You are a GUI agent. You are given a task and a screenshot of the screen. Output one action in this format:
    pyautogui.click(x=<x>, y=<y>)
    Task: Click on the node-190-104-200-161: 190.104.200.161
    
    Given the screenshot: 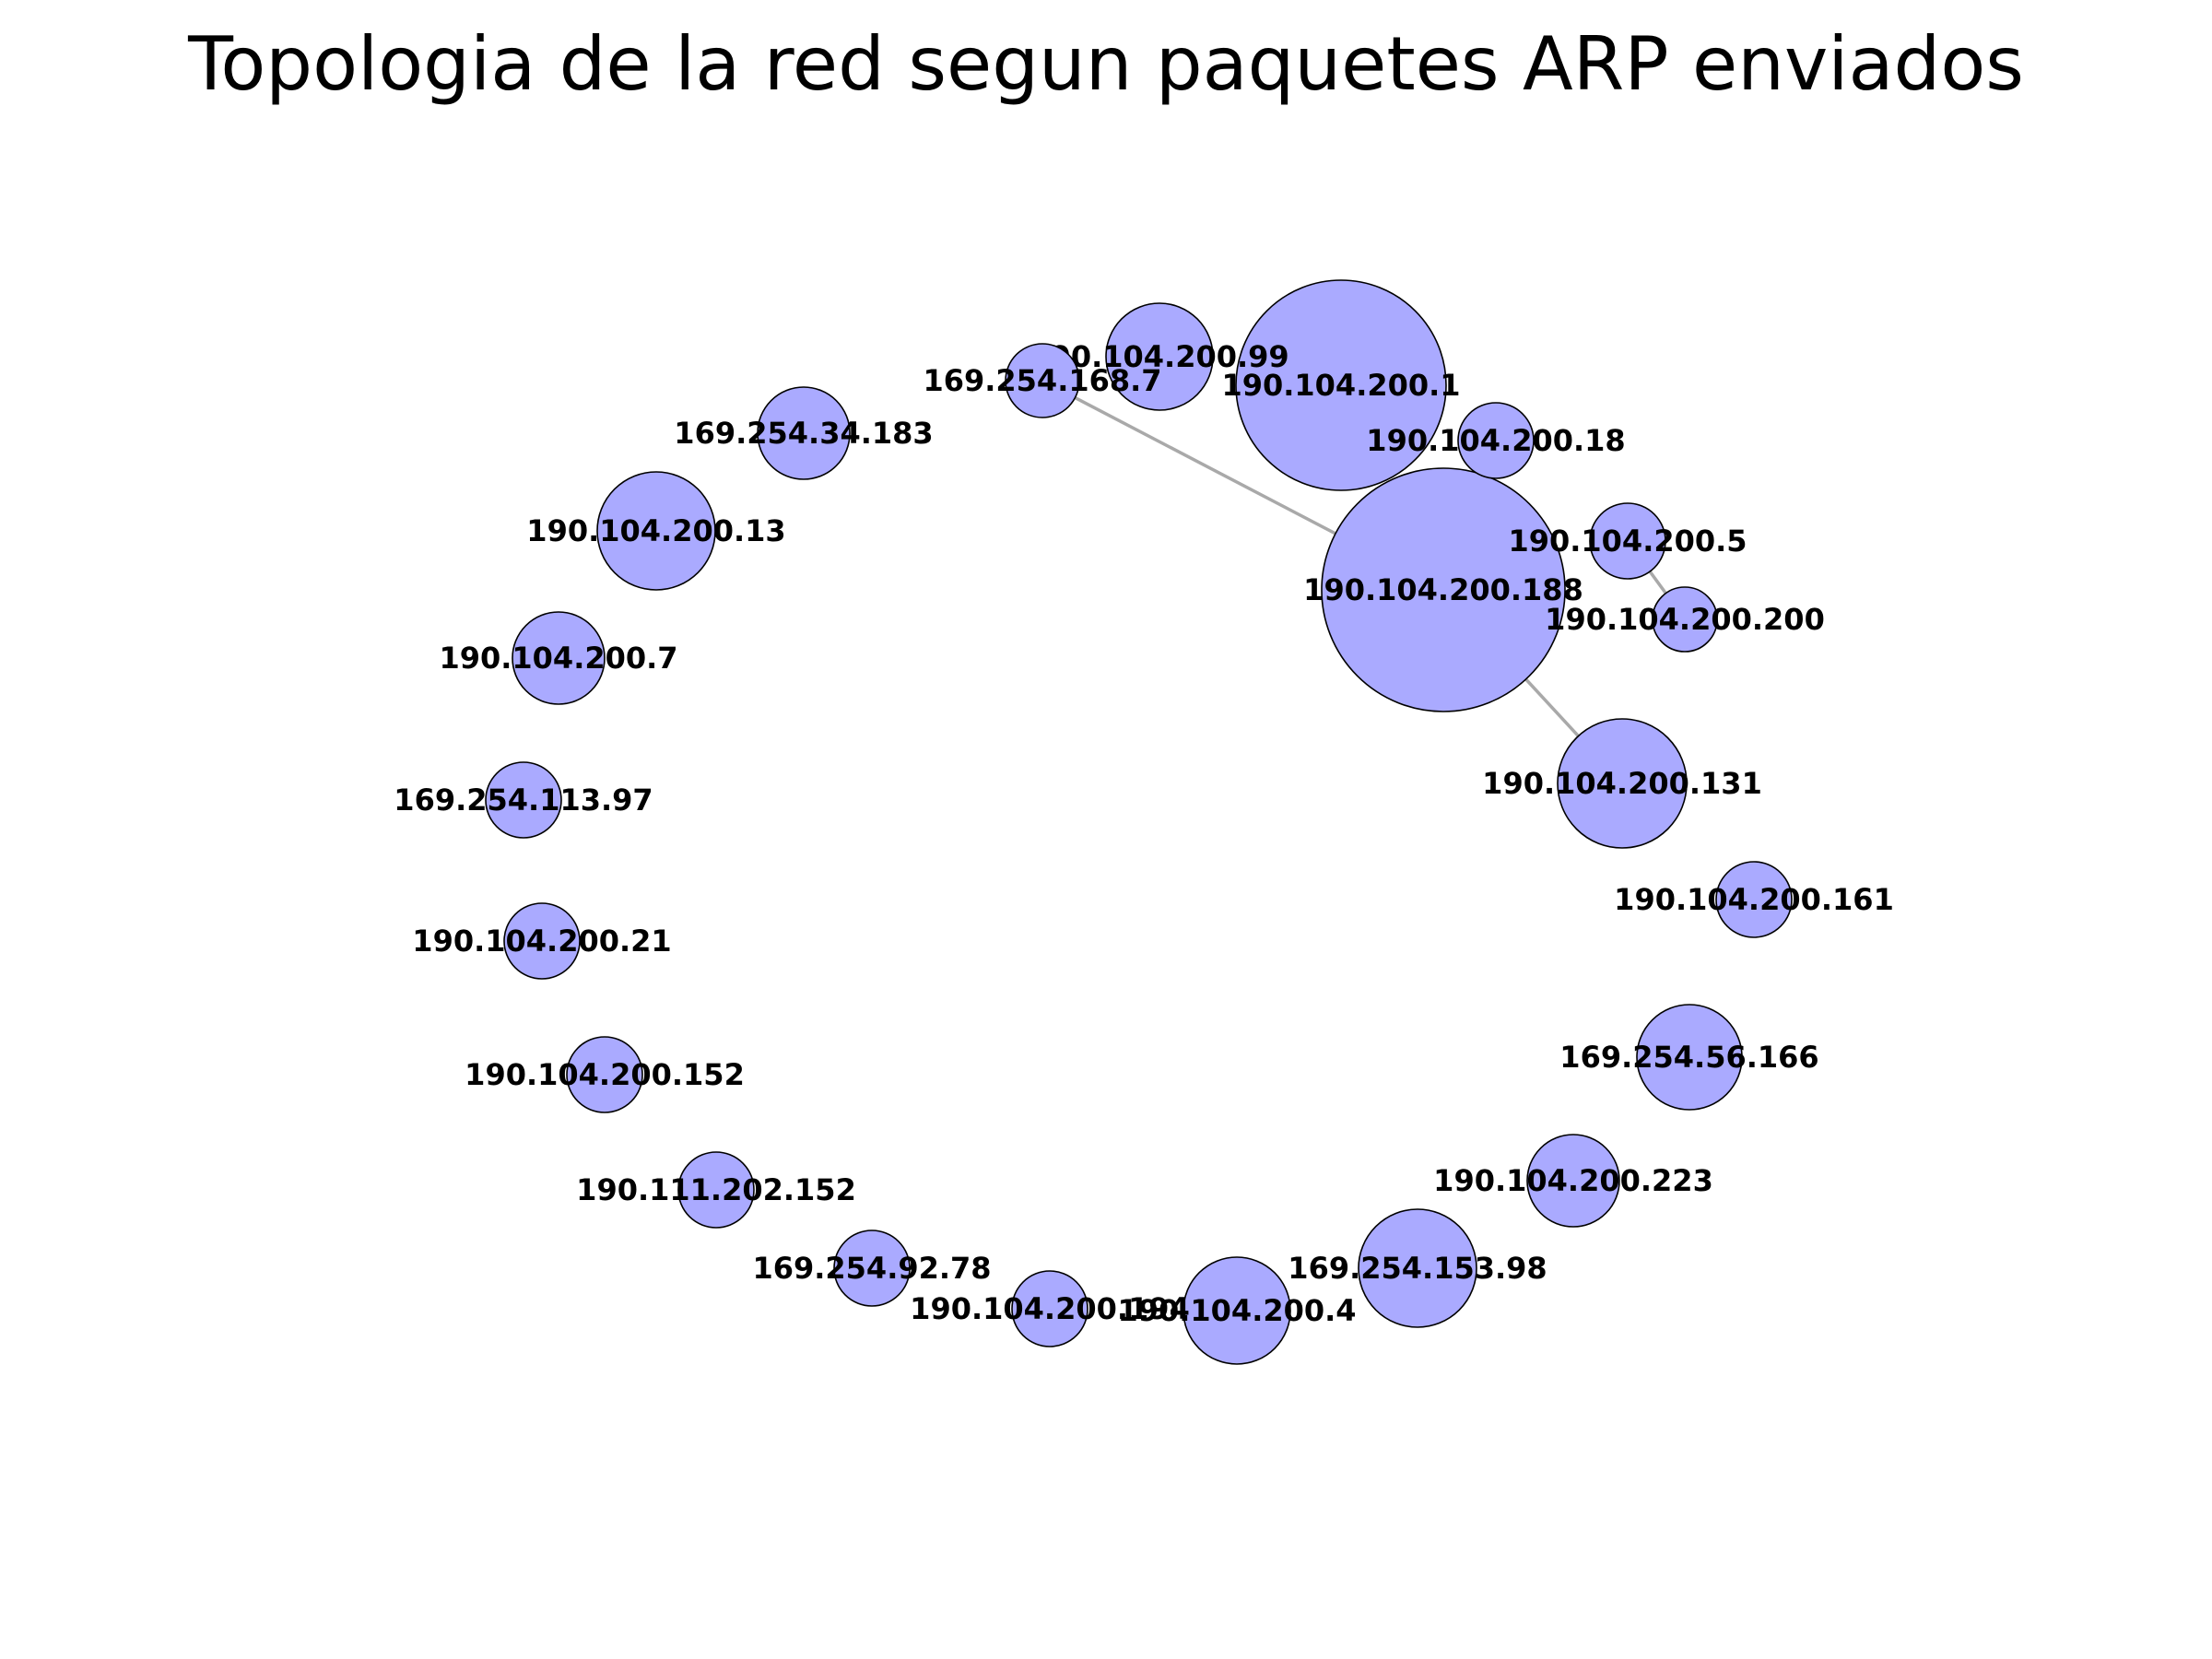 What is the action you would take?
    pyautogui.click(x=1754, y=899)
    